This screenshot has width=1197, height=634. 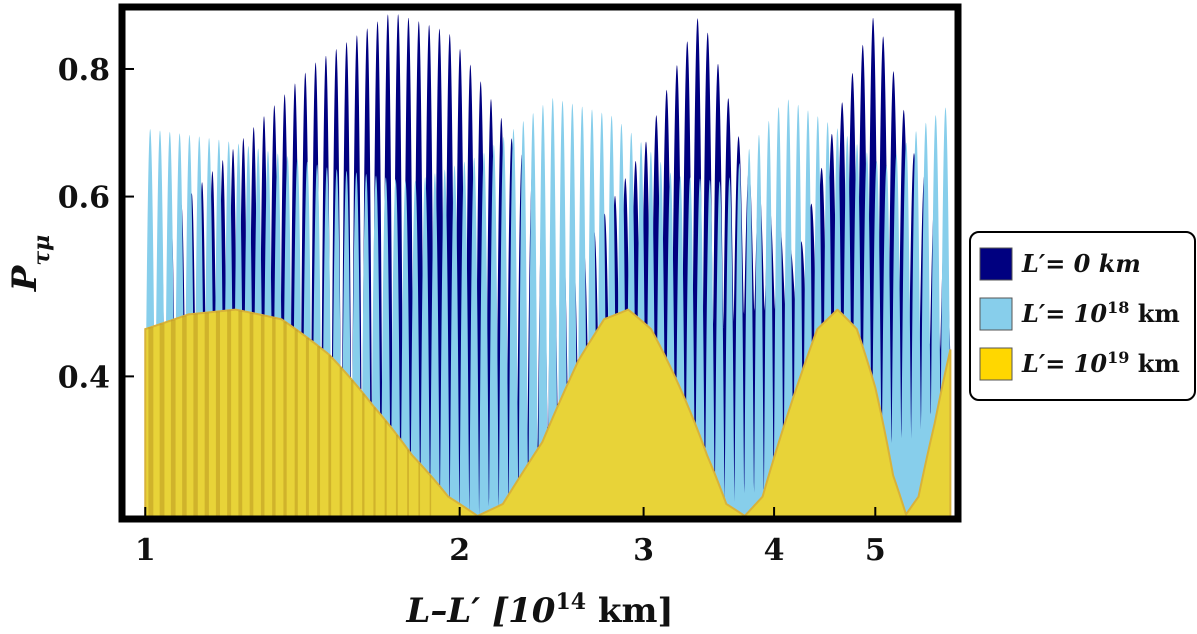 I want to click on legend-box, so click(x=1082, y=316).